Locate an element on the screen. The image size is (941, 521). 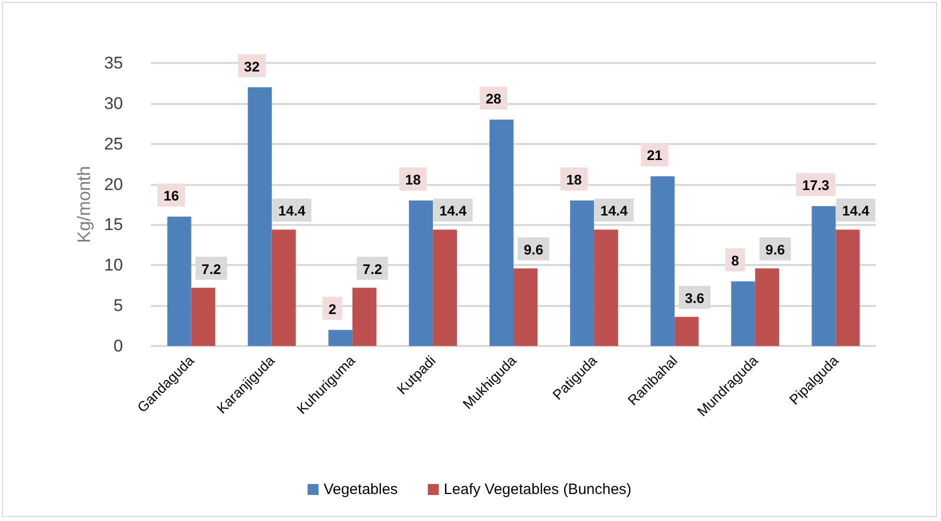
y-tick-label: 15 is located at coordinates (113, 224).